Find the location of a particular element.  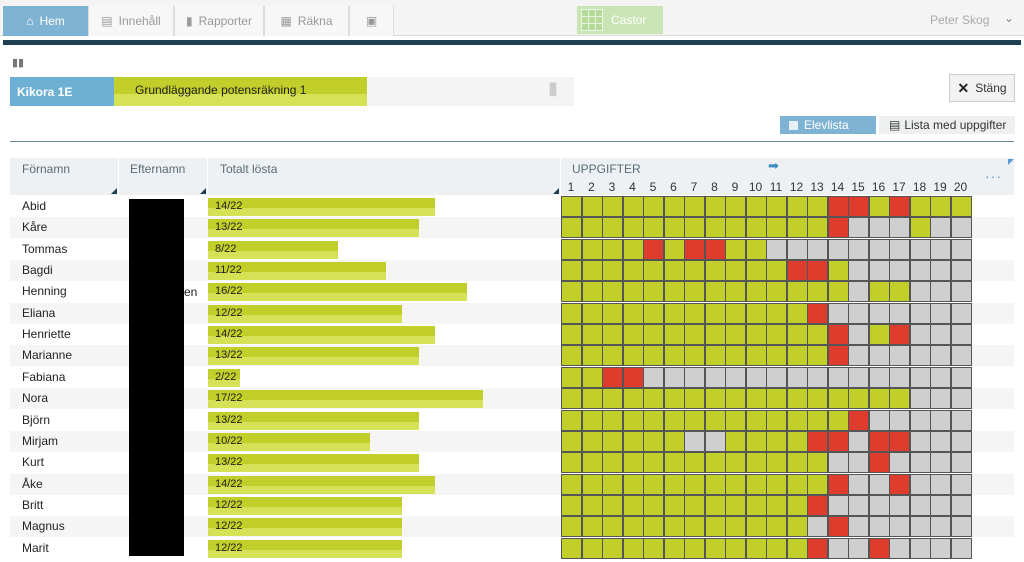

table-row: Abid 14/22 is located at coordinates (512, 206).